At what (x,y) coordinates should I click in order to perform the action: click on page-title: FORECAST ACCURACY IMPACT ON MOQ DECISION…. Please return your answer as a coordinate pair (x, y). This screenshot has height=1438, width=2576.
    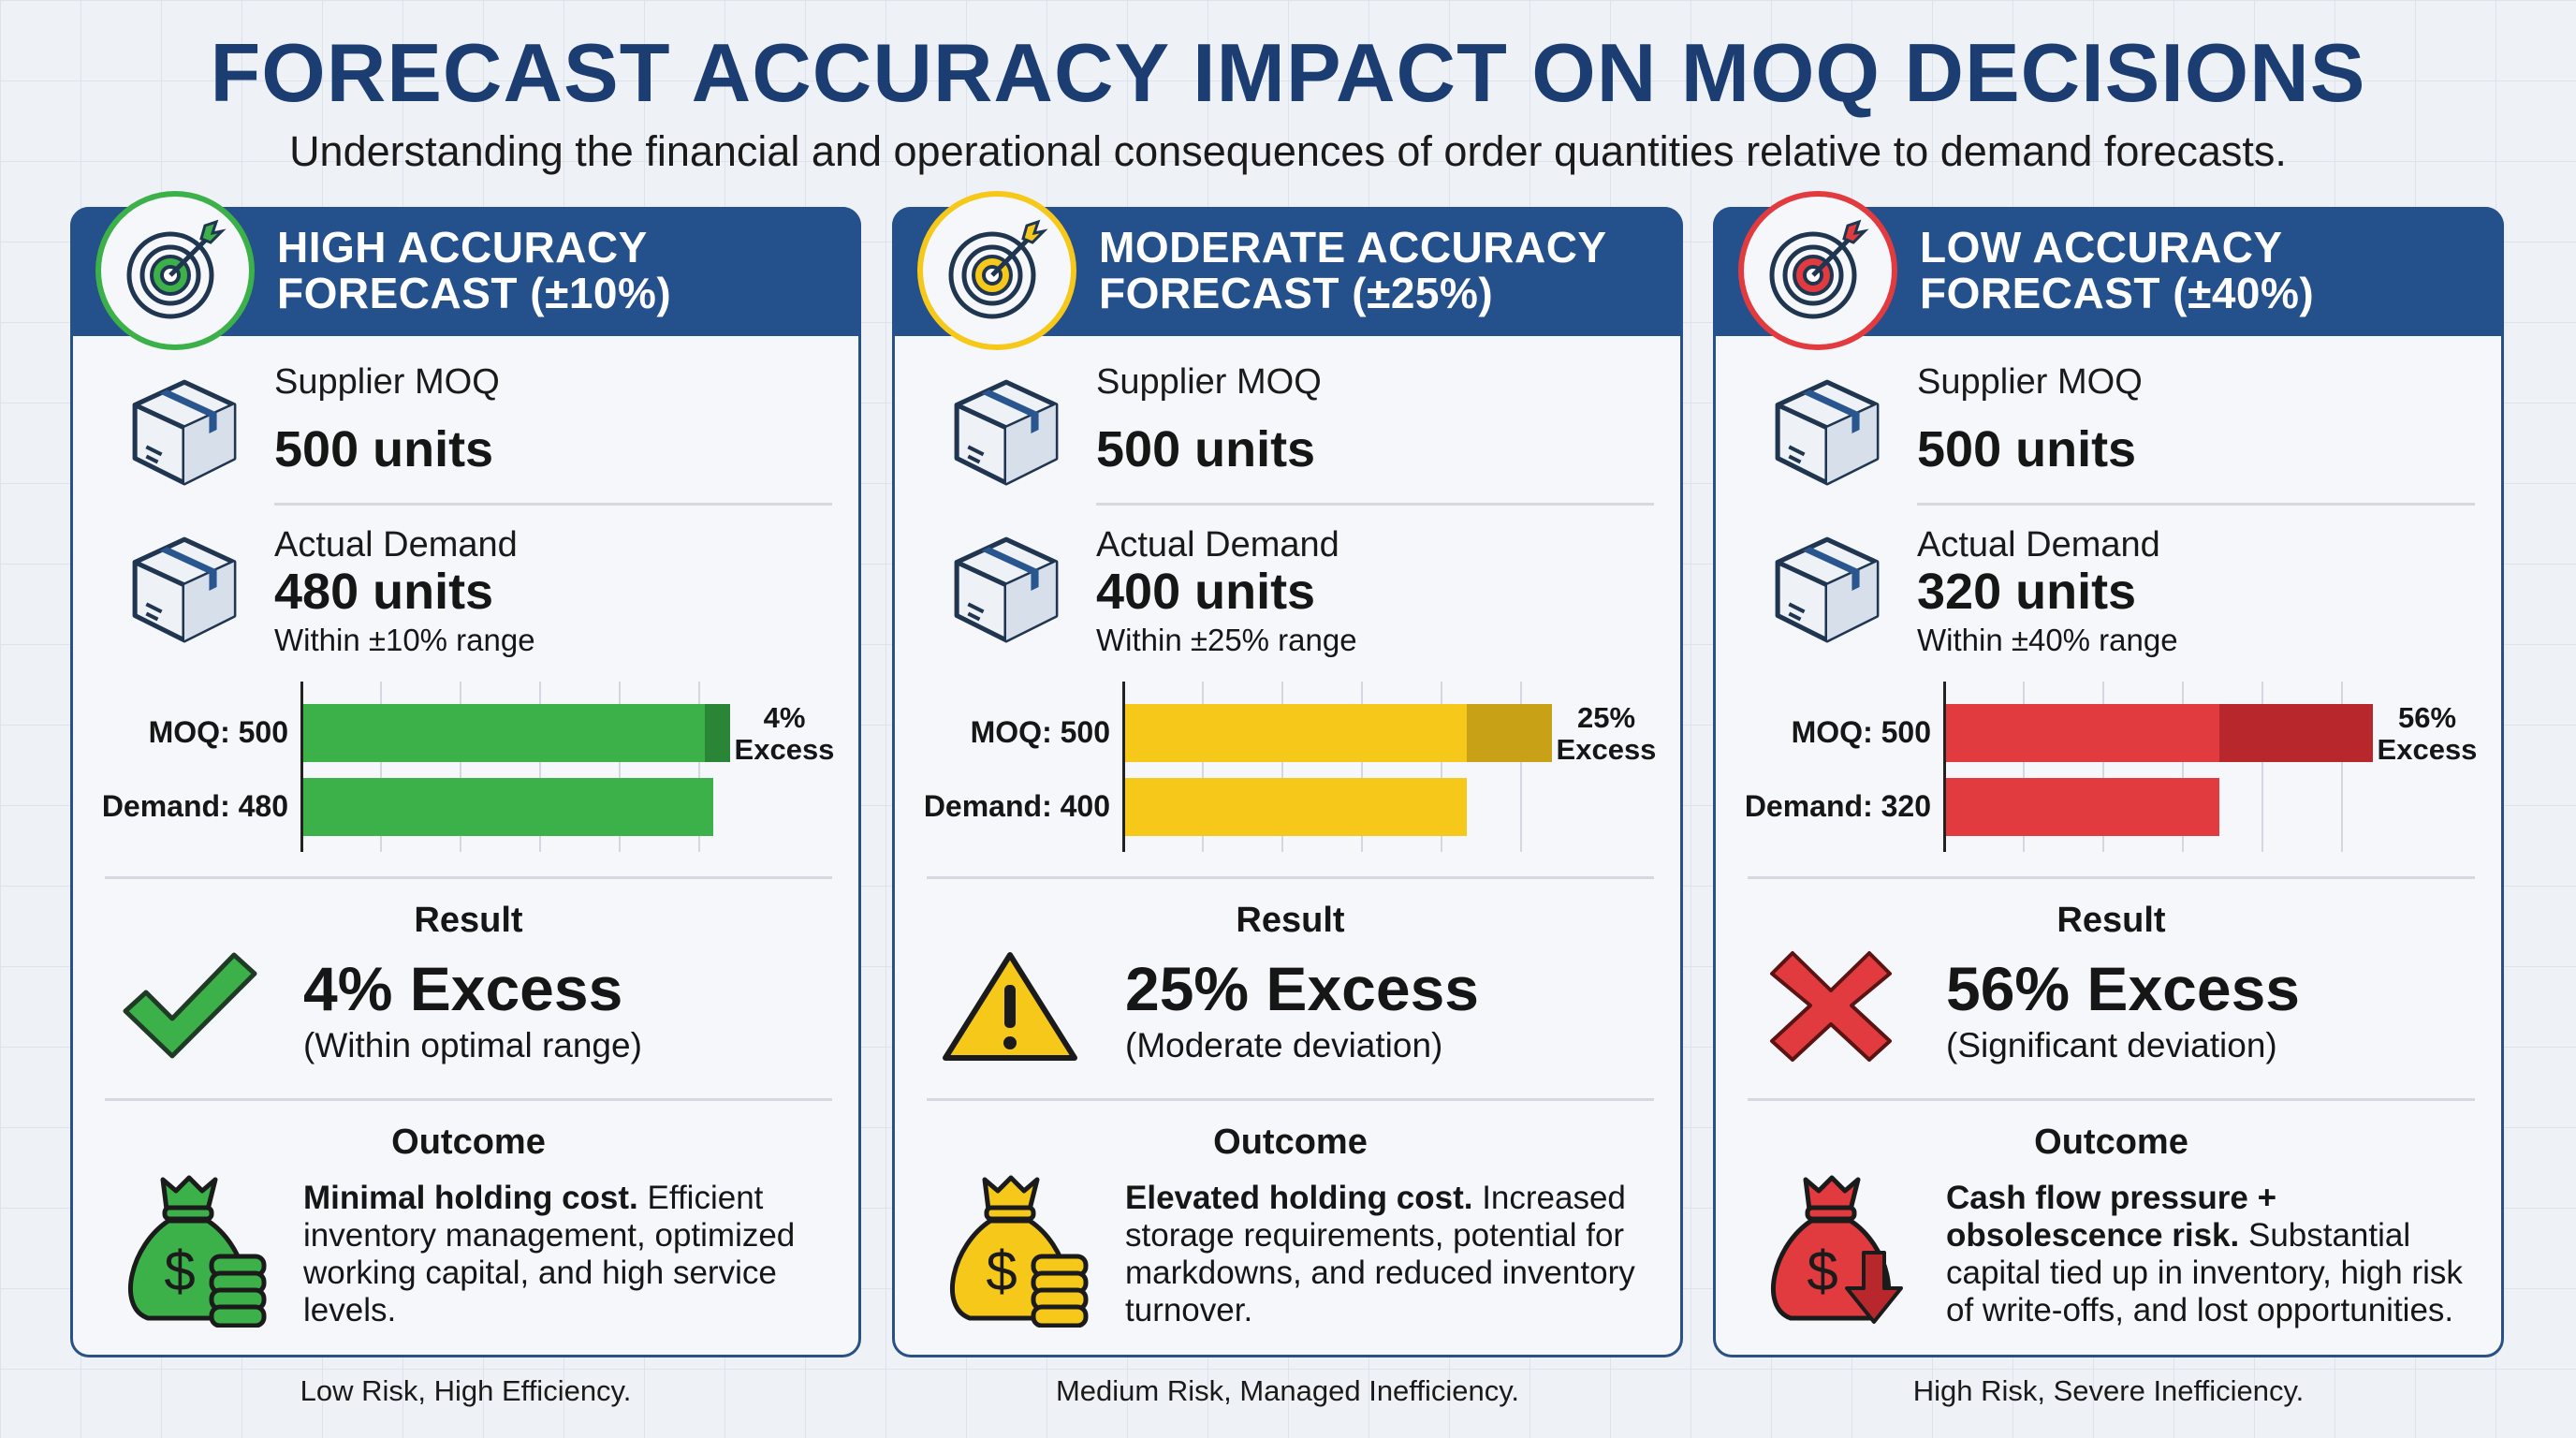
    Looking at the image, I should click on (1288, 72).